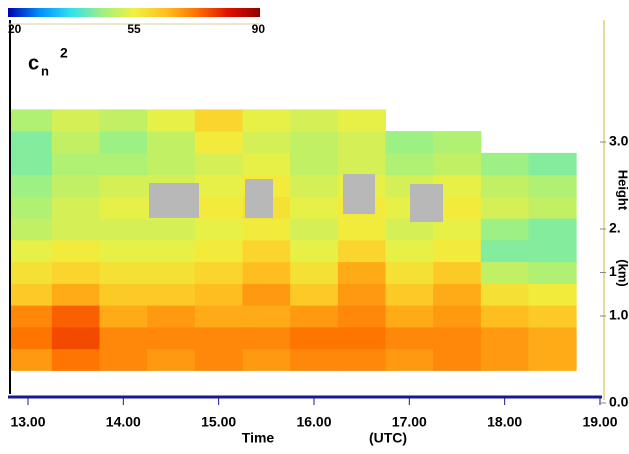  What do you see at coordinates (258, 438) in the screenshot?
I see `x-axis-label: Time` at bounding box center [258, 438].